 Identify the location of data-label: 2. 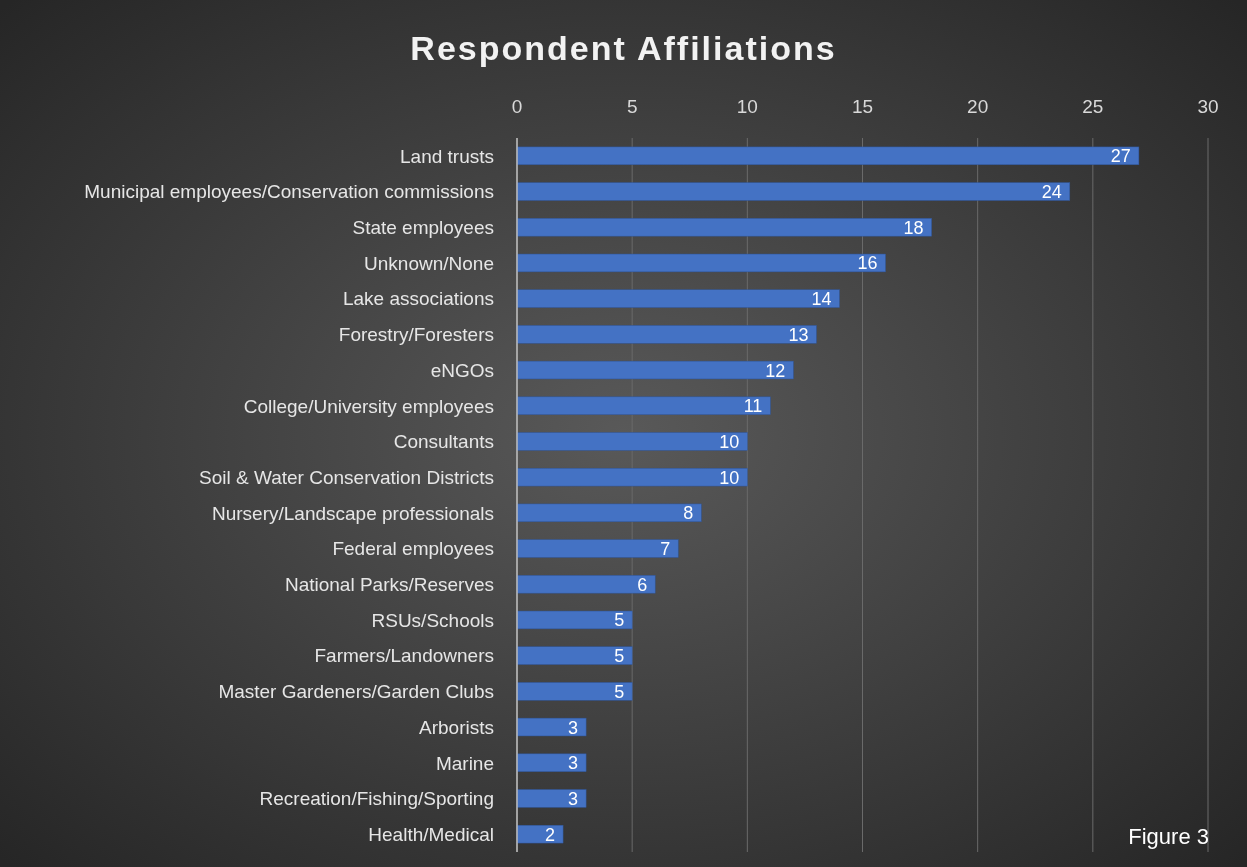
(550, 834).